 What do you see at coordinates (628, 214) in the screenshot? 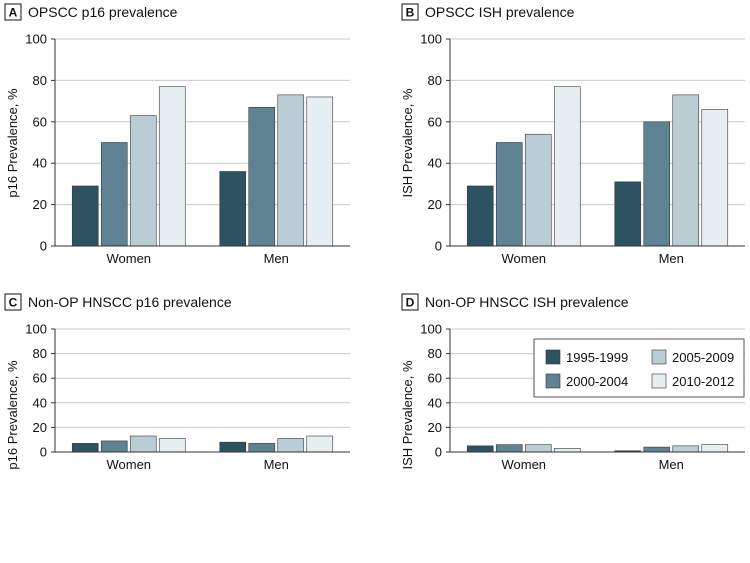
I see `panel-b-bar-men-1995-1999` at bounding box center [628, 214].